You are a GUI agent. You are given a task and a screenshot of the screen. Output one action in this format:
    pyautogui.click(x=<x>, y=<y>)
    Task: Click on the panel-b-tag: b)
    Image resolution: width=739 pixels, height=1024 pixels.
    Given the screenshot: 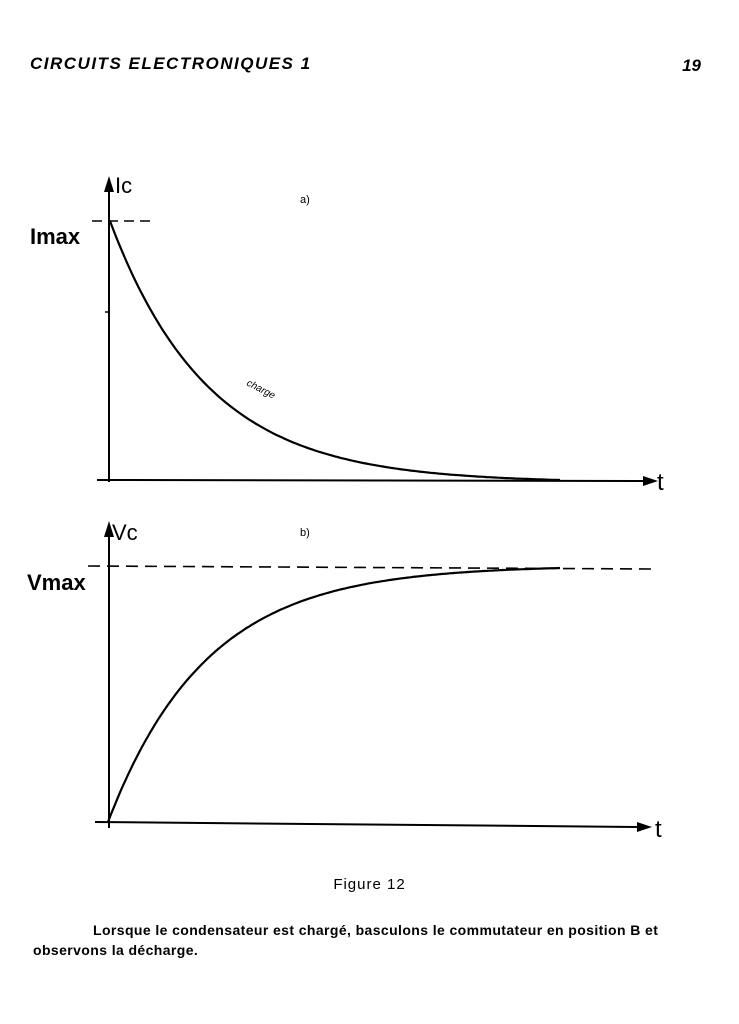 What is the action you would take?
    pyautogui.click(x=305, y=533)
    